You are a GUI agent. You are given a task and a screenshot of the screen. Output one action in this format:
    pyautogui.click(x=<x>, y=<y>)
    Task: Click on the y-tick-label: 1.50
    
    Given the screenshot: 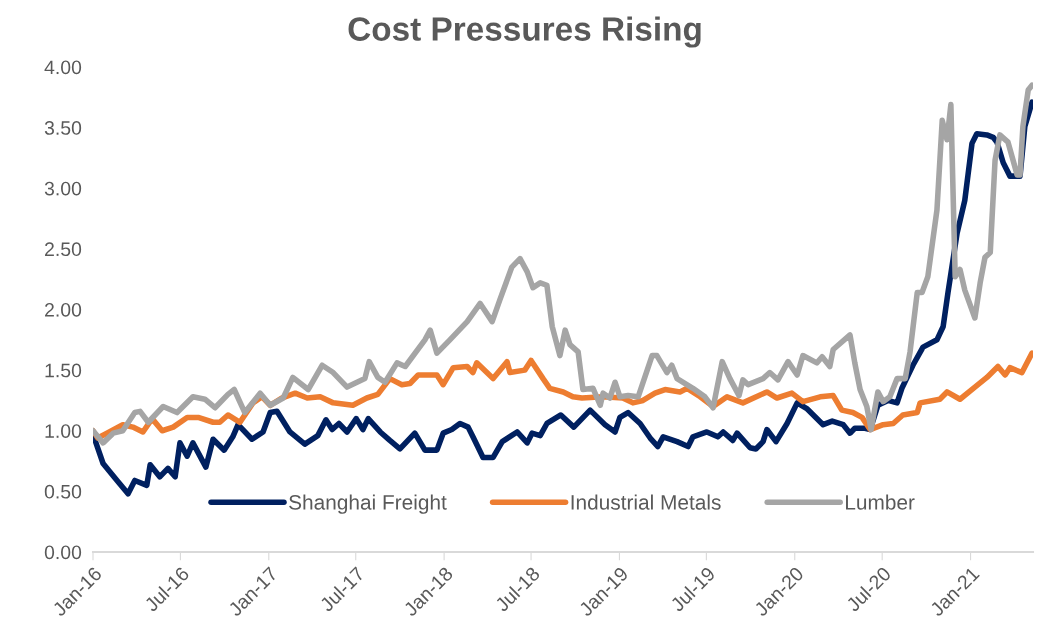 What is the action you would take?
    pyautogui.click(x=63, y=370)
    